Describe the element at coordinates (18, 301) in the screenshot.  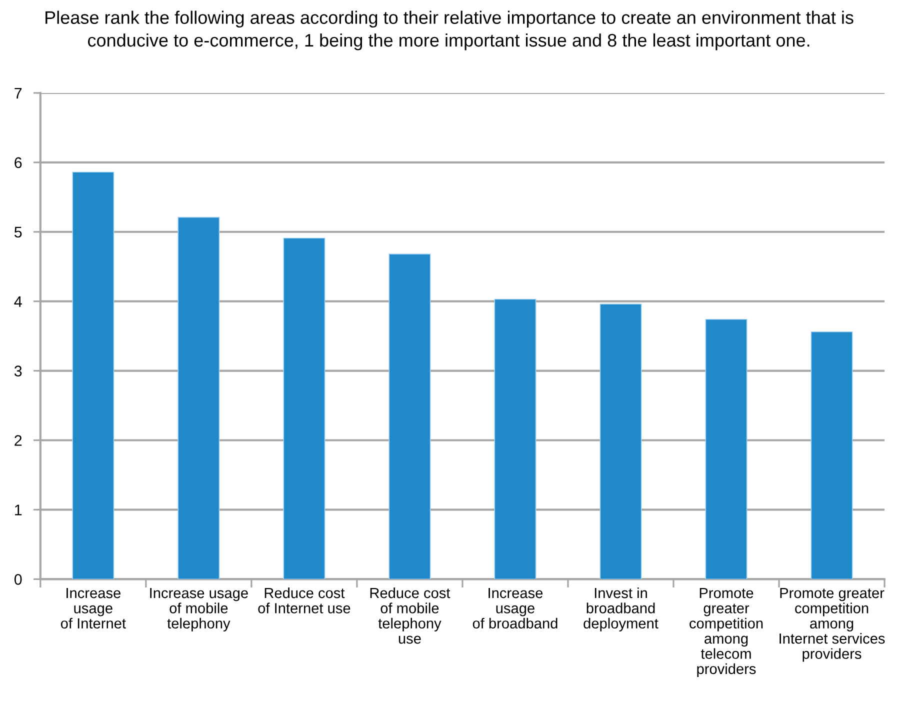
I see `y-tick-label: 4` at that location.